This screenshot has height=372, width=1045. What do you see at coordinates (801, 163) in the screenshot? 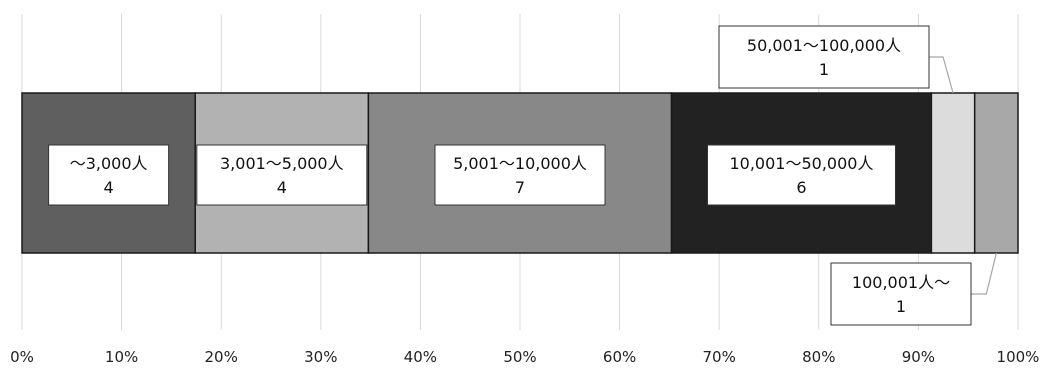
I see `data-label-category: 10,001～50,000人` at bounding box center [801, 163].